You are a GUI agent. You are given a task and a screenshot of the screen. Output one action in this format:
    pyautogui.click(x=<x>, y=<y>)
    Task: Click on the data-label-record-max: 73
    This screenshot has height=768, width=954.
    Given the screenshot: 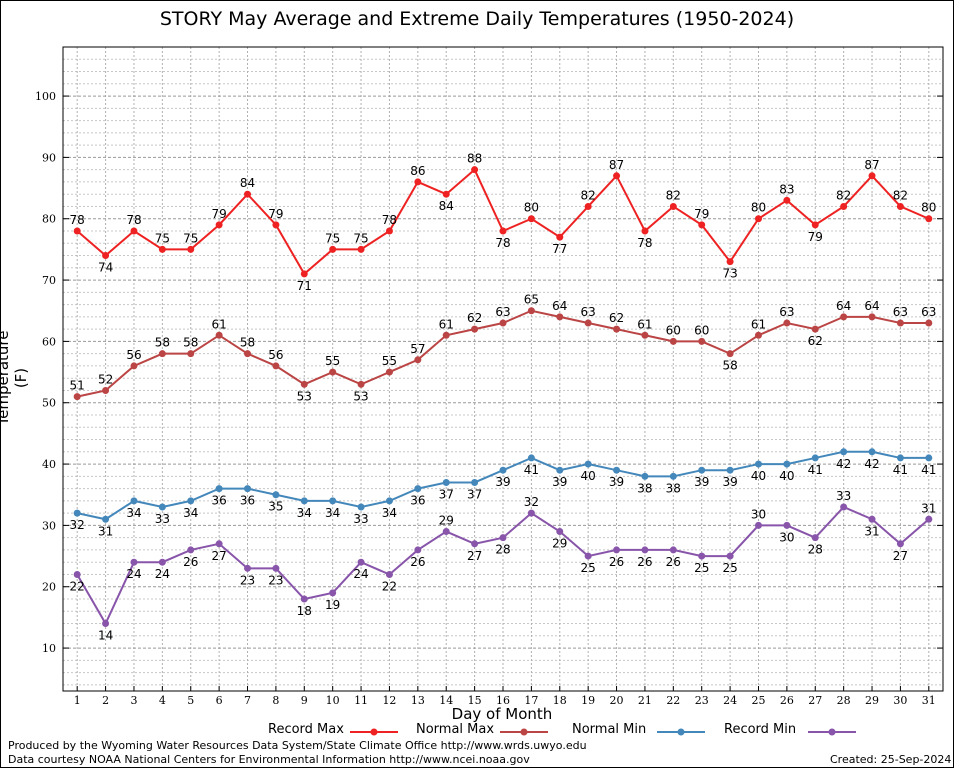 What is the action you would take?
    pyautogui.click(x=729, y=274)
    